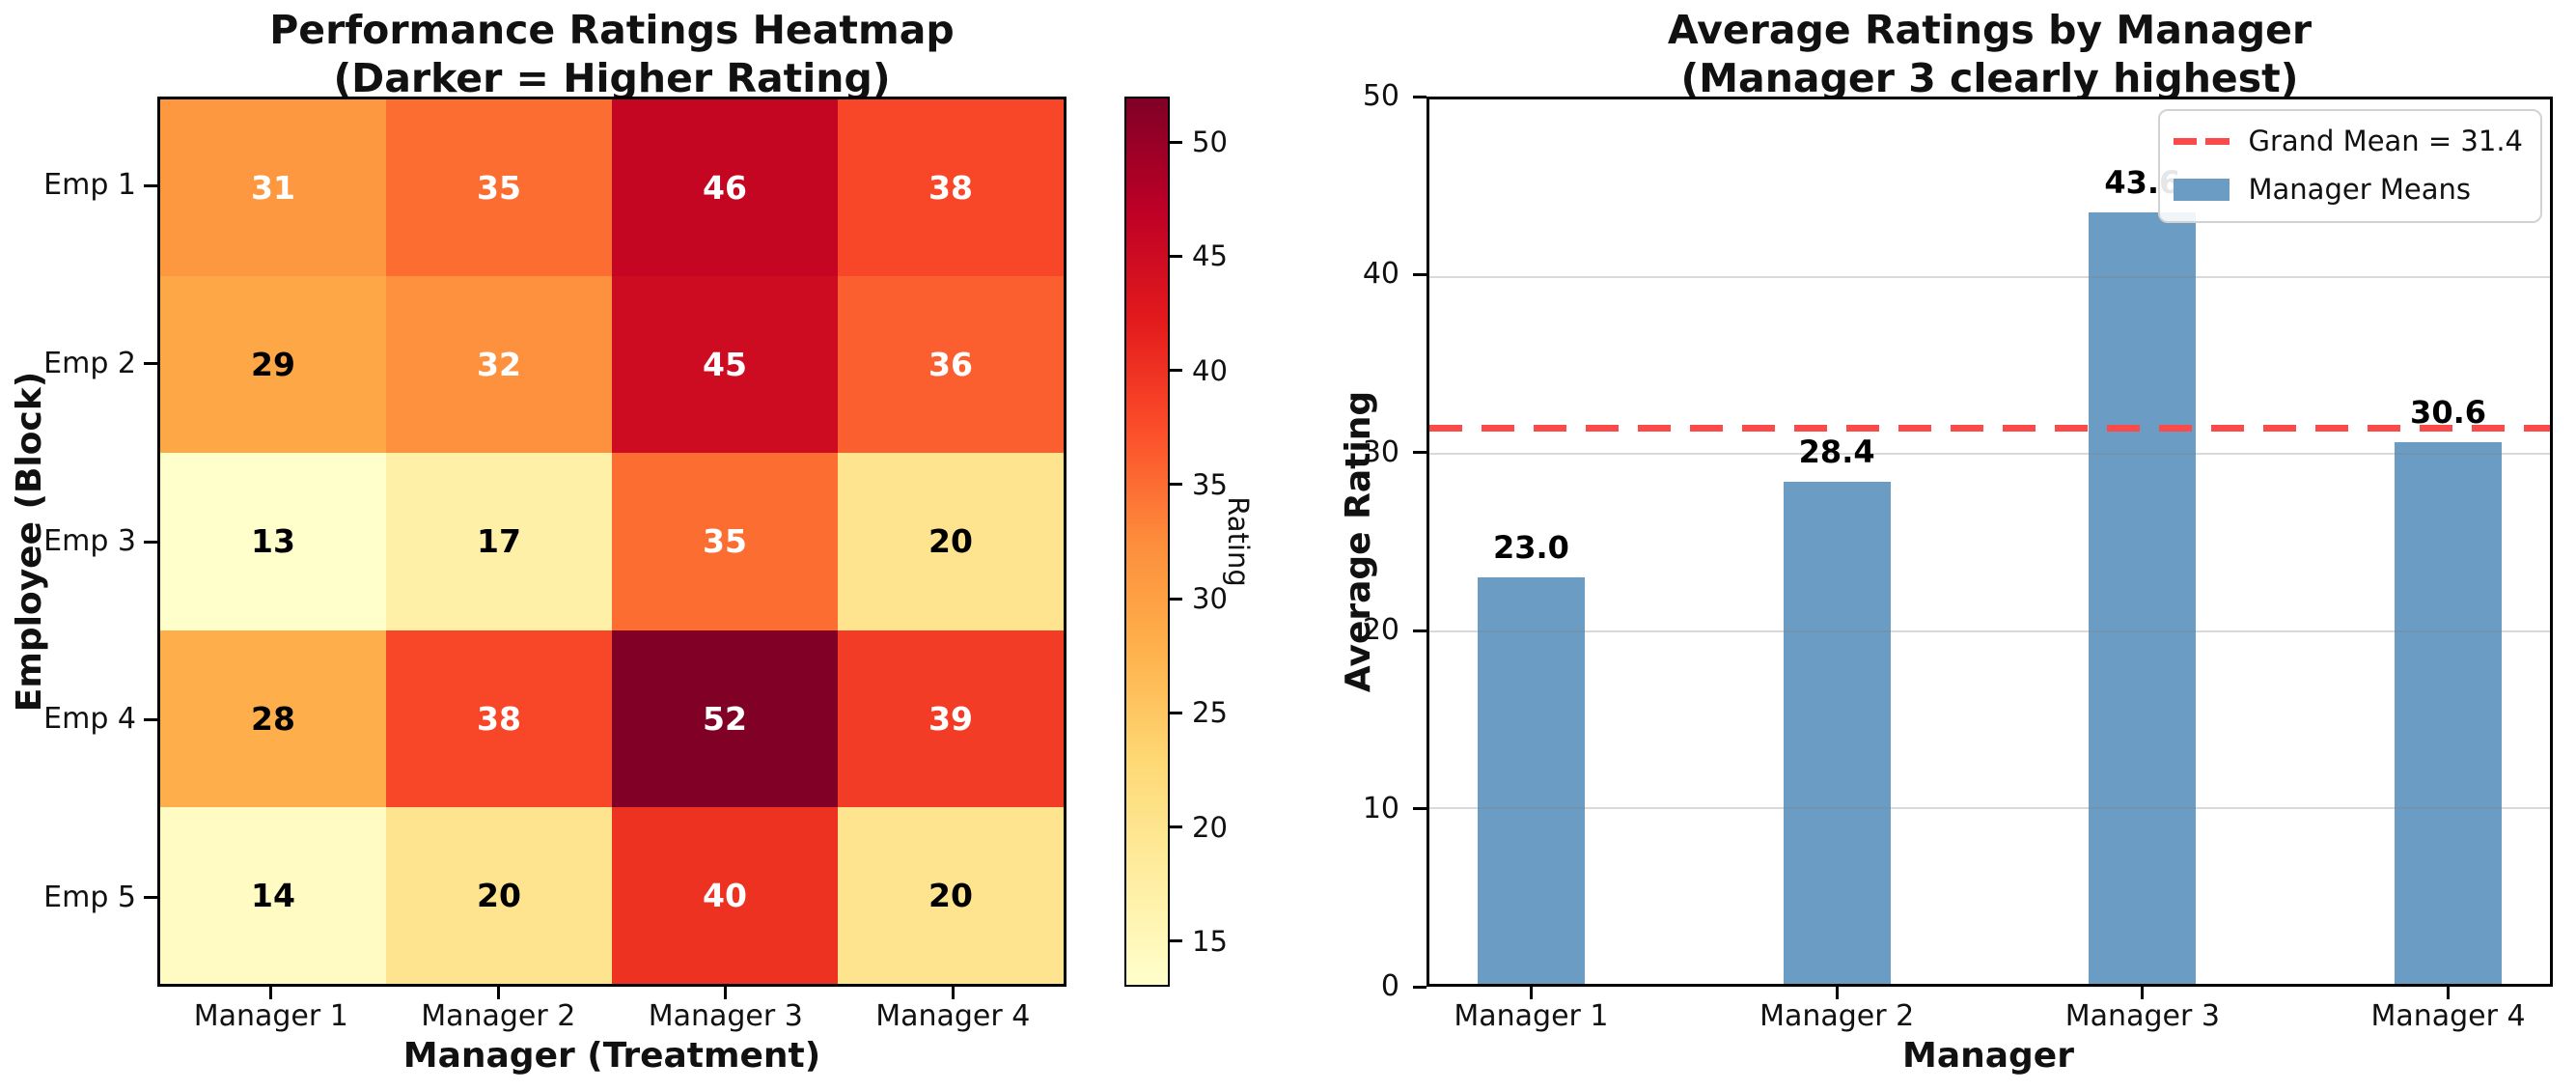  I want to click on bar-y-tick-label: 10, so click(1380, 808).